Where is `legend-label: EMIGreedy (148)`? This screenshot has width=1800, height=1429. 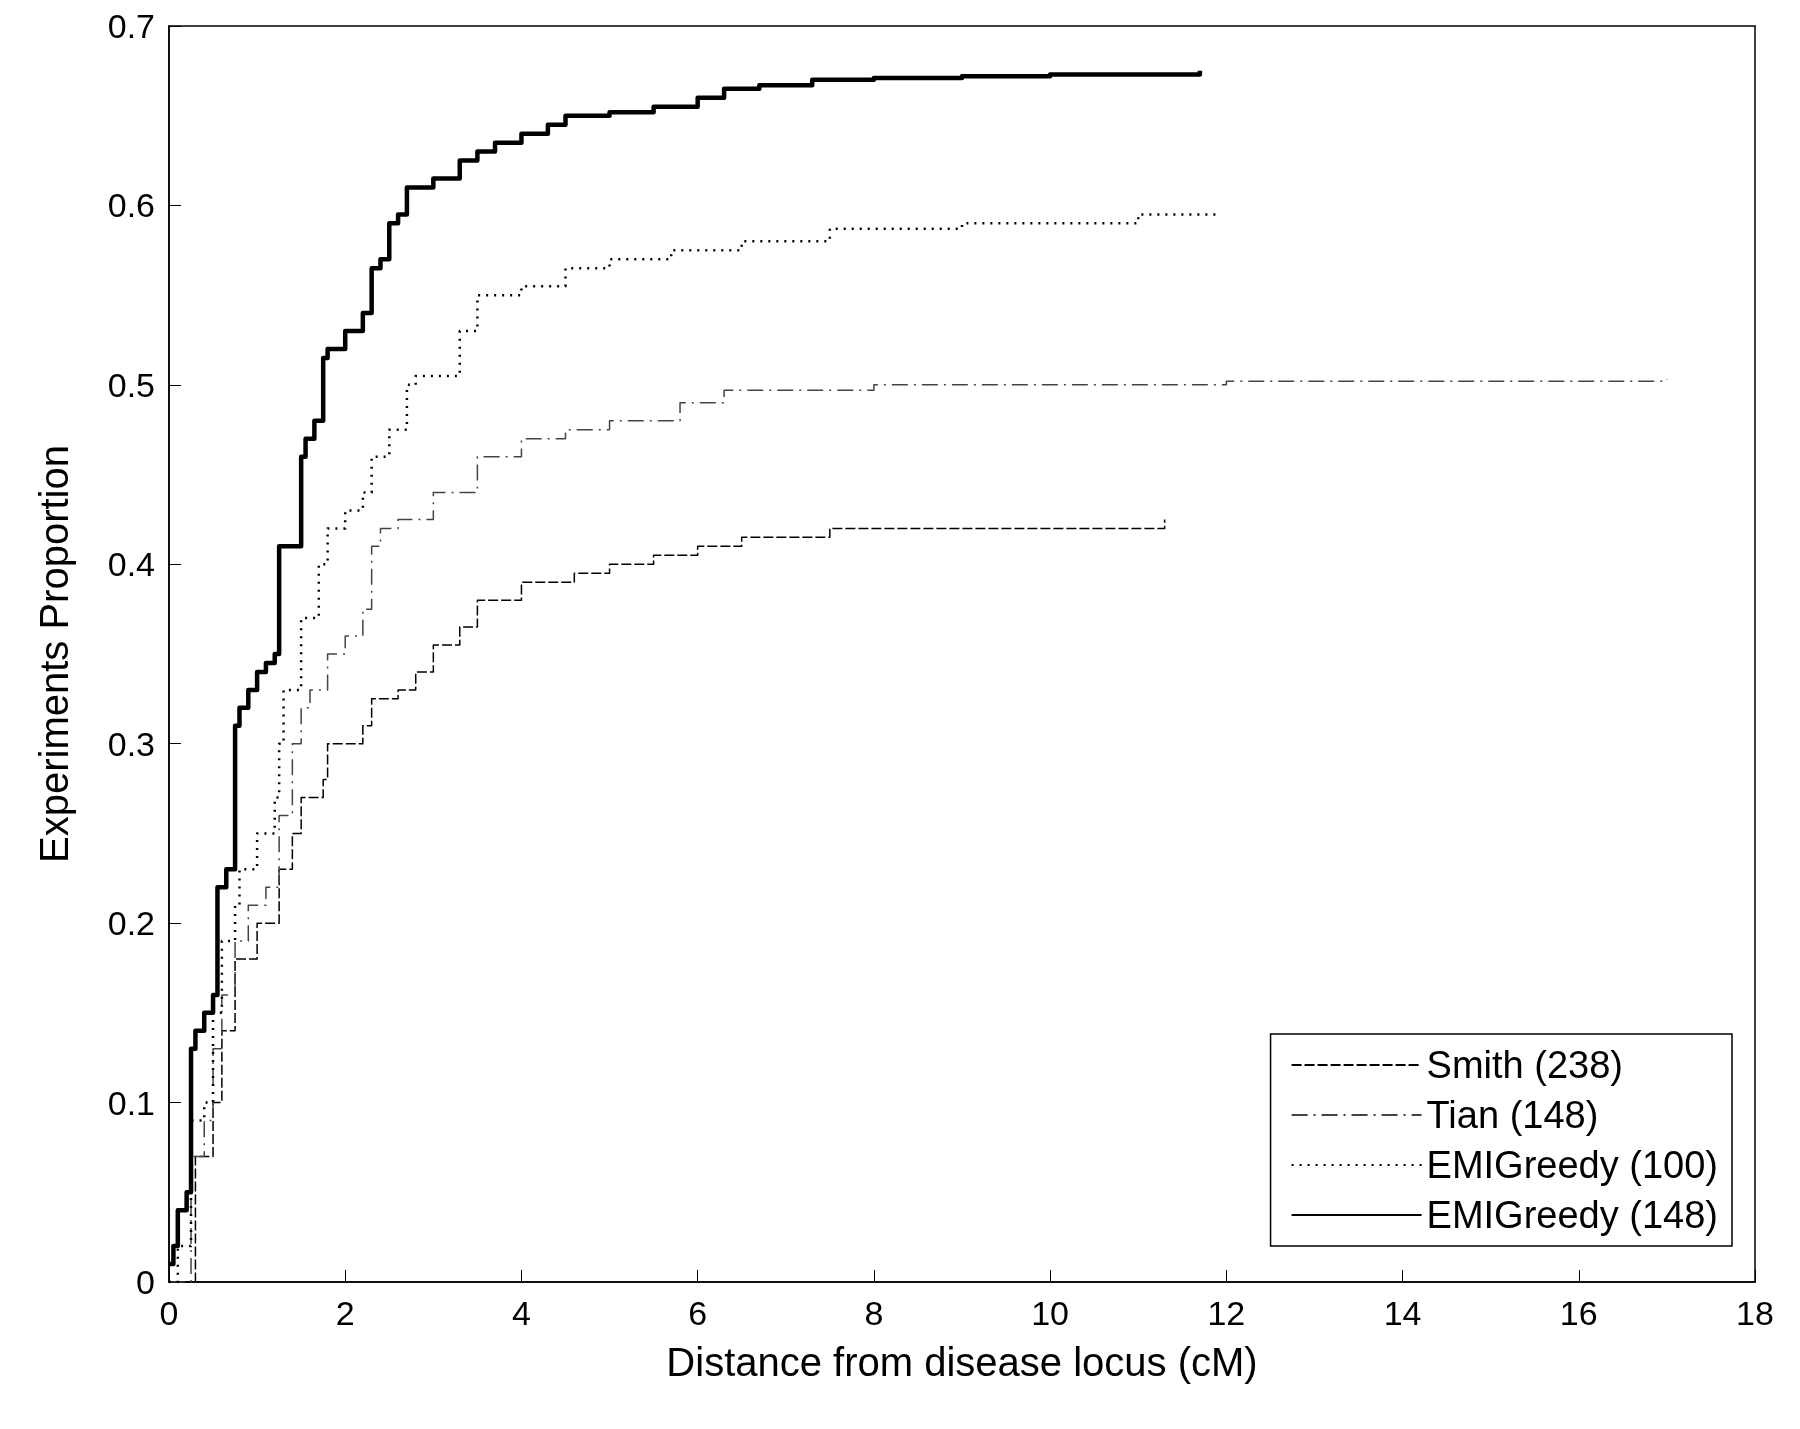
legend-label: EMIGreedy (148) is located at coordinates (1572, 1215).